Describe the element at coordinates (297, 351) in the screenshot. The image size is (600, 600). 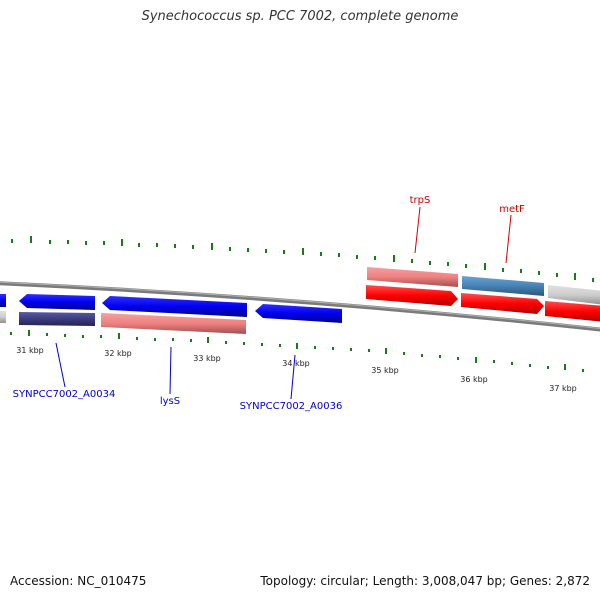
I see `inner-ticks` at that location.